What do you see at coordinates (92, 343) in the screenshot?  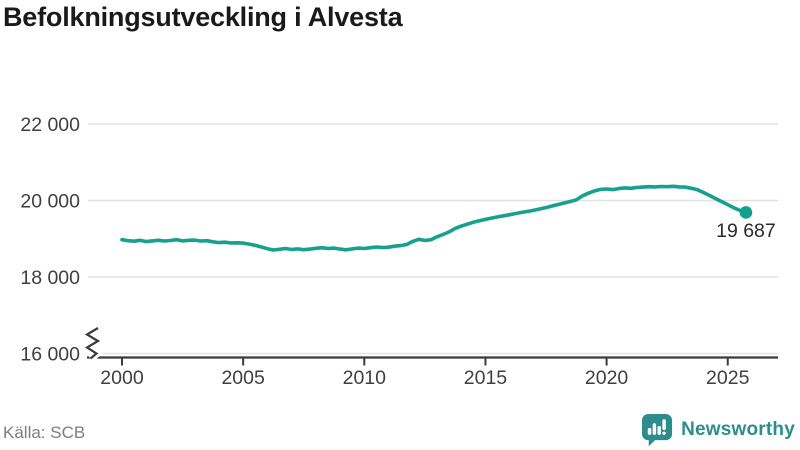 I see `axis-break-icon` at bounding box center [92, 343].